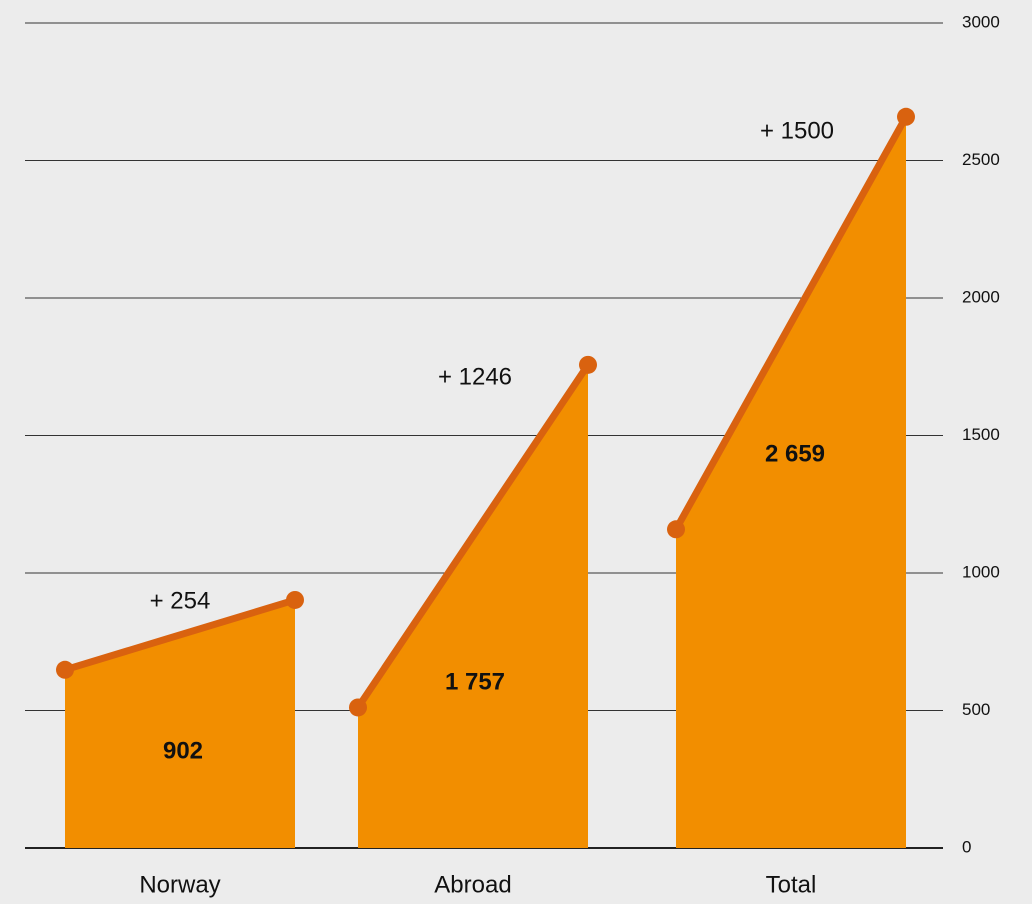 The image size is (1032, 904). I want to click on x-tick-label: Norway, so click(179, 884).